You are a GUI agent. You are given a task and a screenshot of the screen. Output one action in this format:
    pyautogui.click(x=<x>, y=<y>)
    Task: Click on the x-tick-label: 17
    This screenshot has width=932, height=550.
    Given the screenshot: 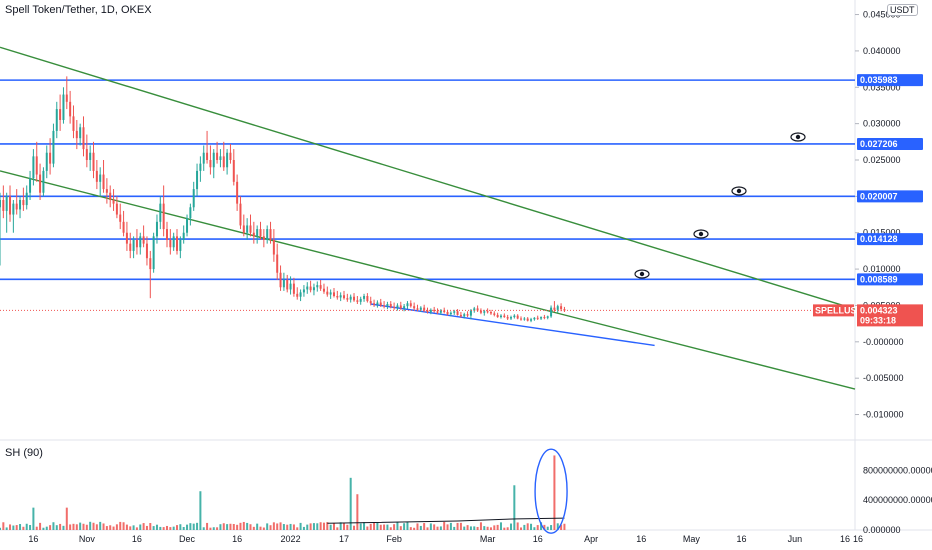 What is the action you would take?
    pyautogui.click(x=344, y=539)
    